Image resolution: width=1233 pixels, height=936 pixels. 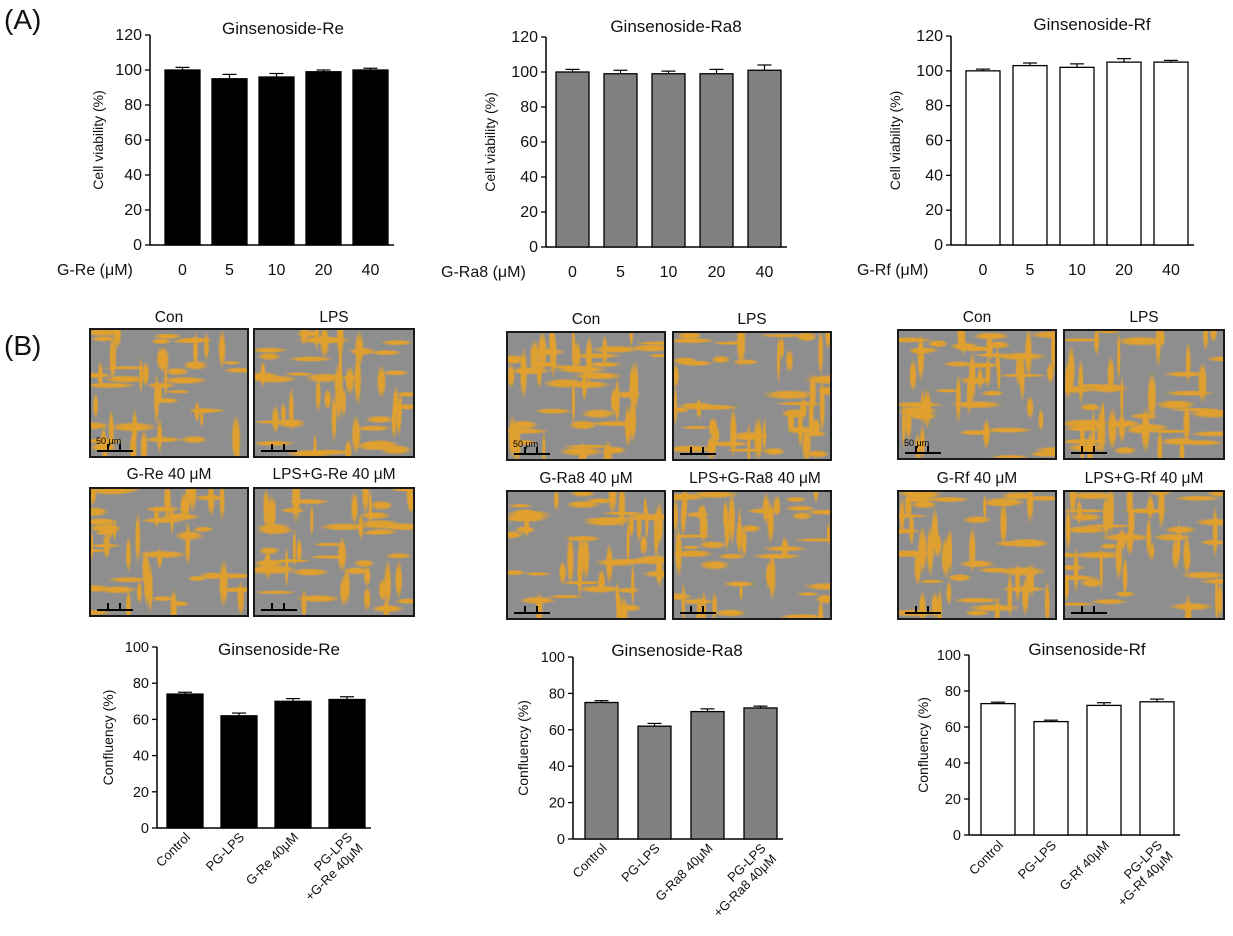 I want to click on micrograph-re-lps-gre, so click(x=334, y=552).